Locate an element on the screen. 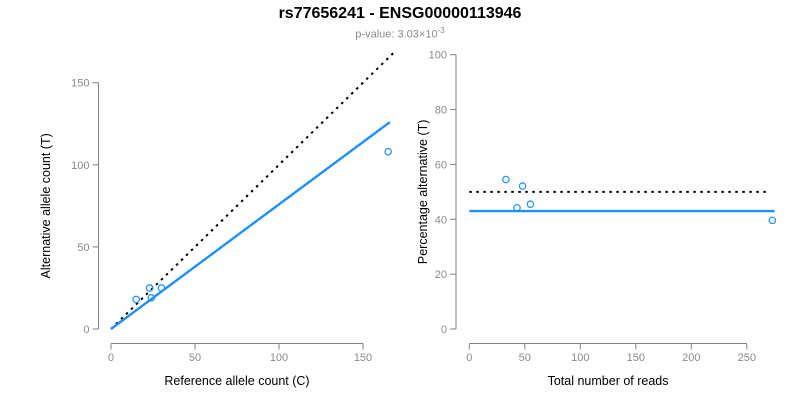 Image resolution: width=800 pixels, height=400 pixels. figure-subtitle: p-value: 3.03×10-3 is located at coordinates (400, 33).